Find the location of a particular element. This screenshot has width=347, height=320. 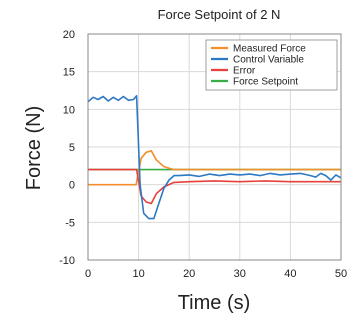

legend-label: Force Setpoint is located at coordinates (265, 82).